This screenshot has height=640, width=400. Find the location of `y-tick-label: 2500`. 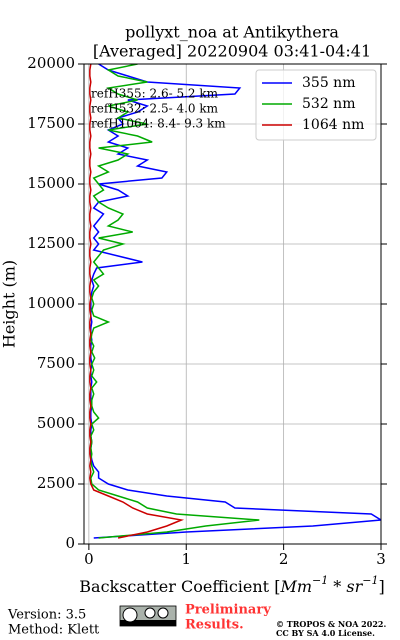

y-tick-label: 2500 is located at coordinates (56, 483).